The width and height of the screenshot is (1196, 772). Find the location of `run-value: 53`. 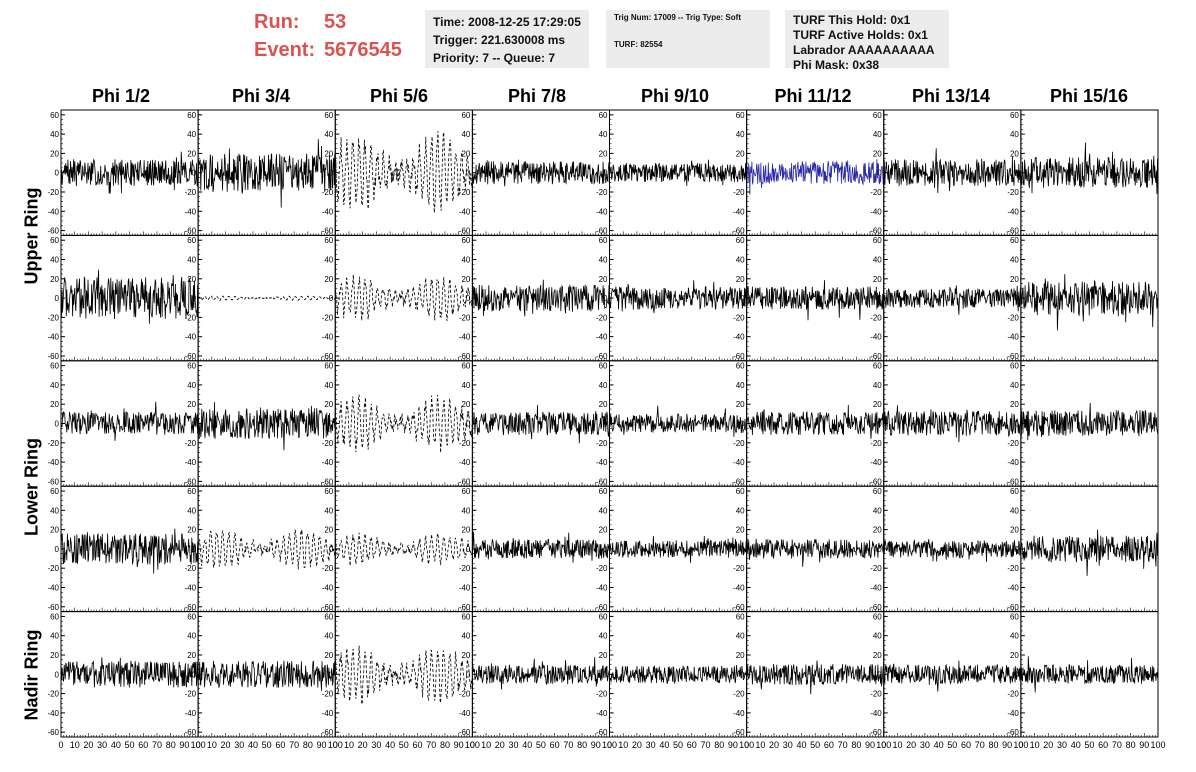

run-value: 53 is located at coordinates (335, 22).